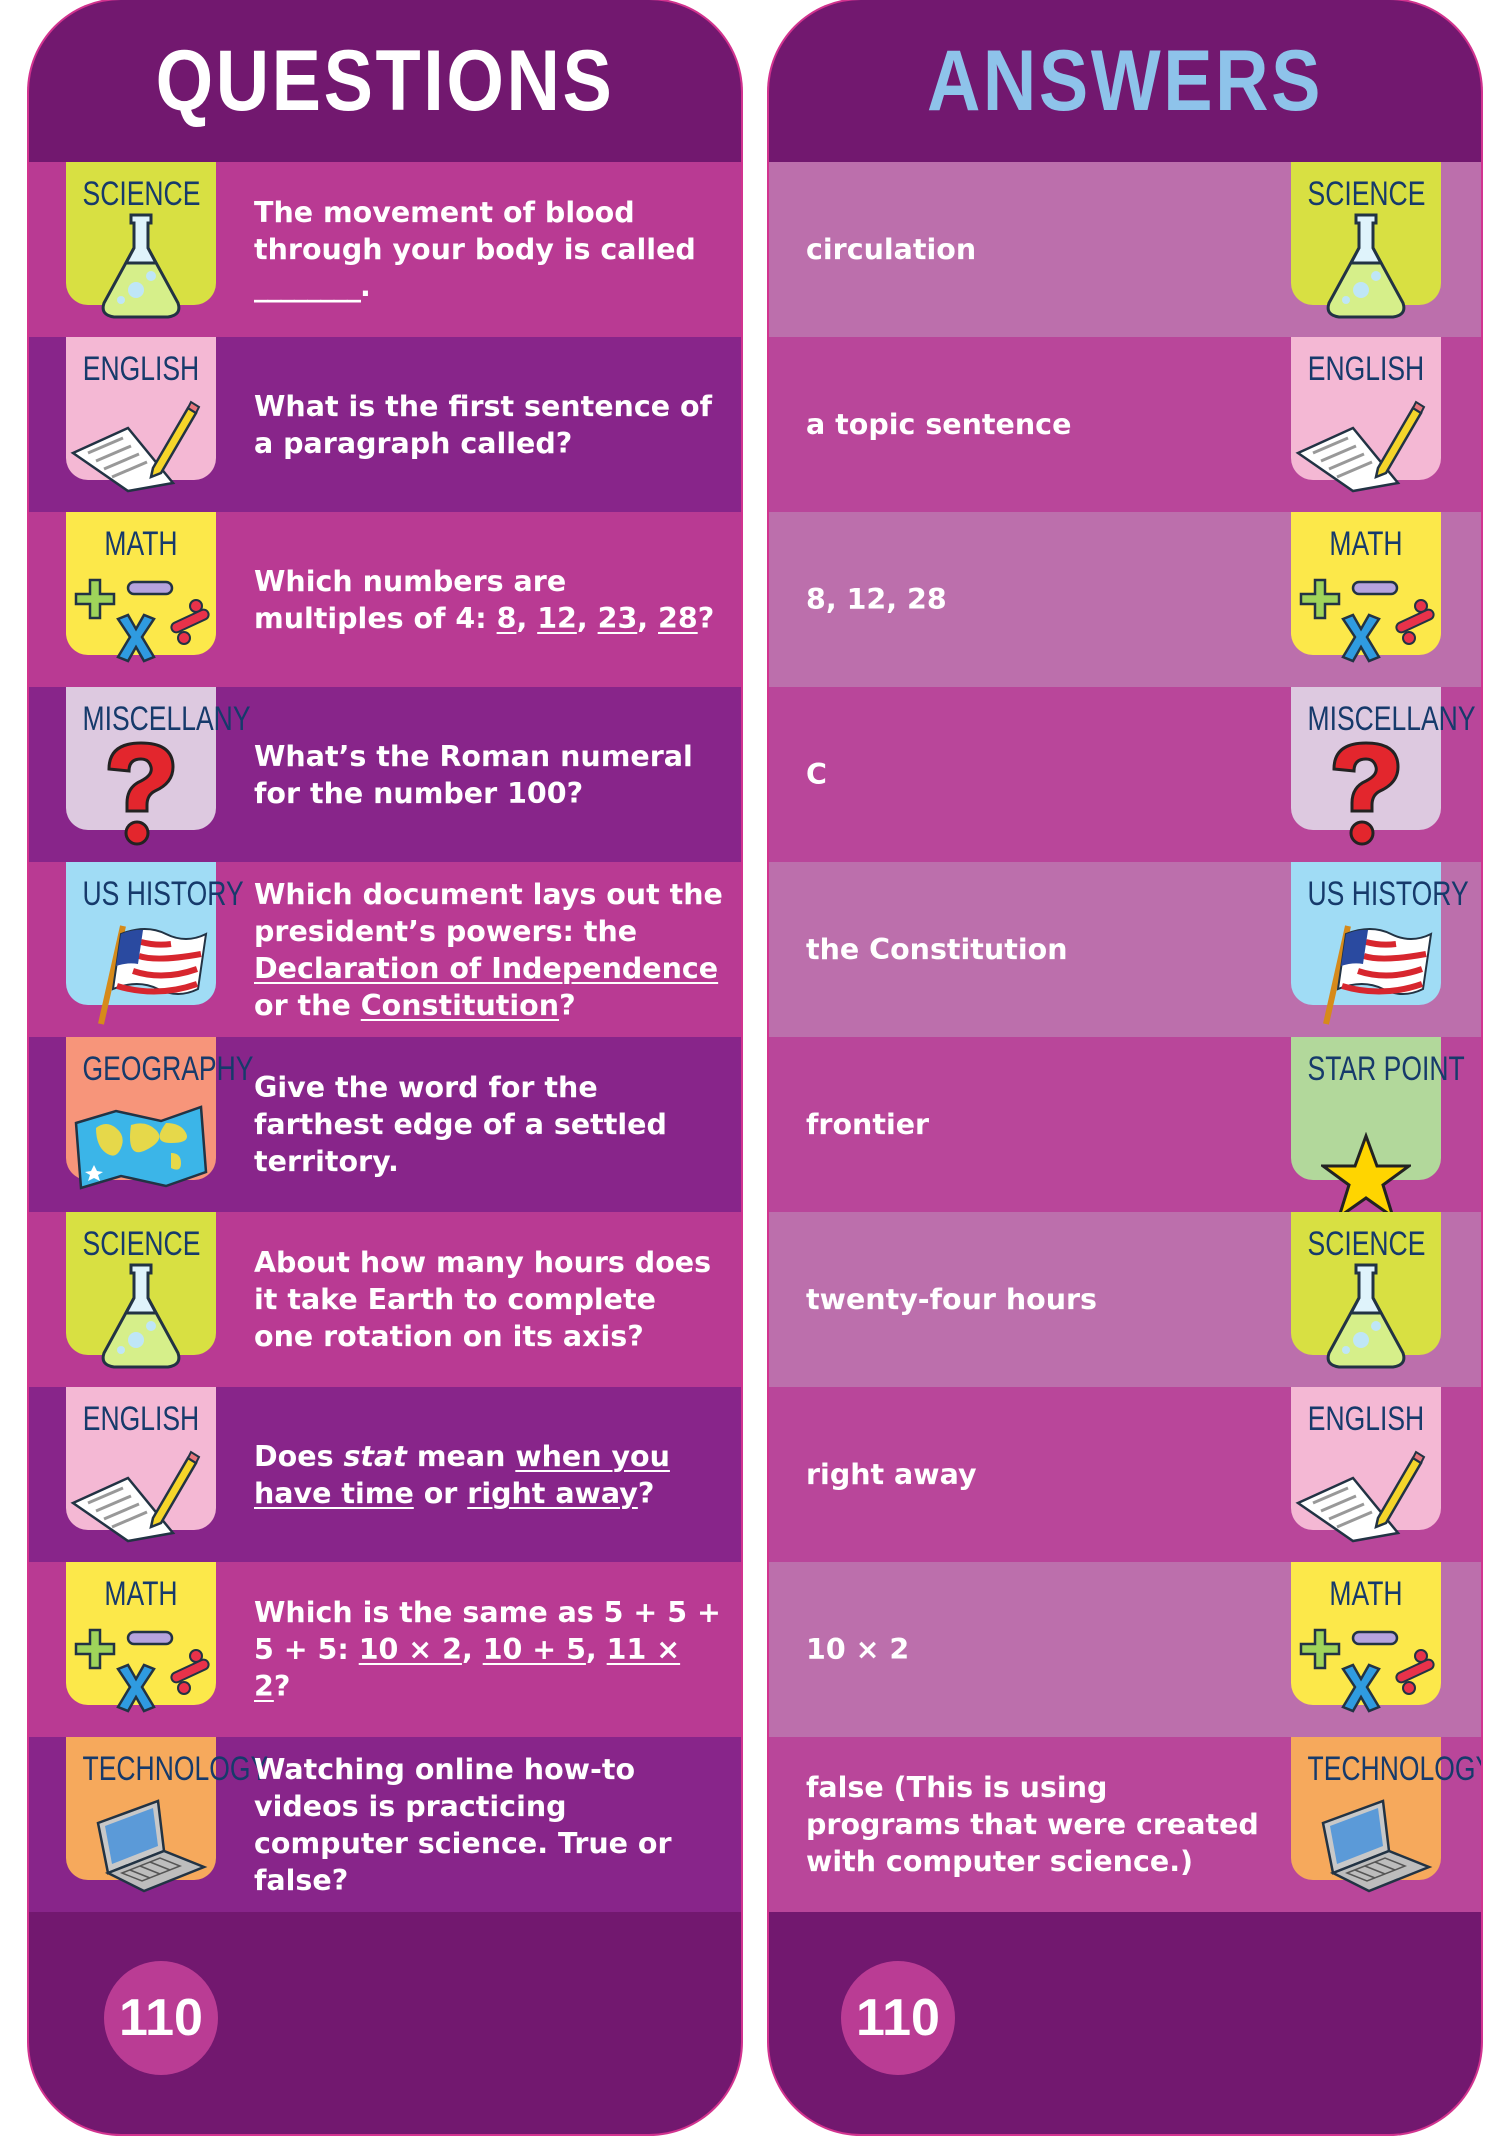  Describe the element at coordinates (937, 949) in the screenshot. I see `answer-text-value: the Constitution` at that location.